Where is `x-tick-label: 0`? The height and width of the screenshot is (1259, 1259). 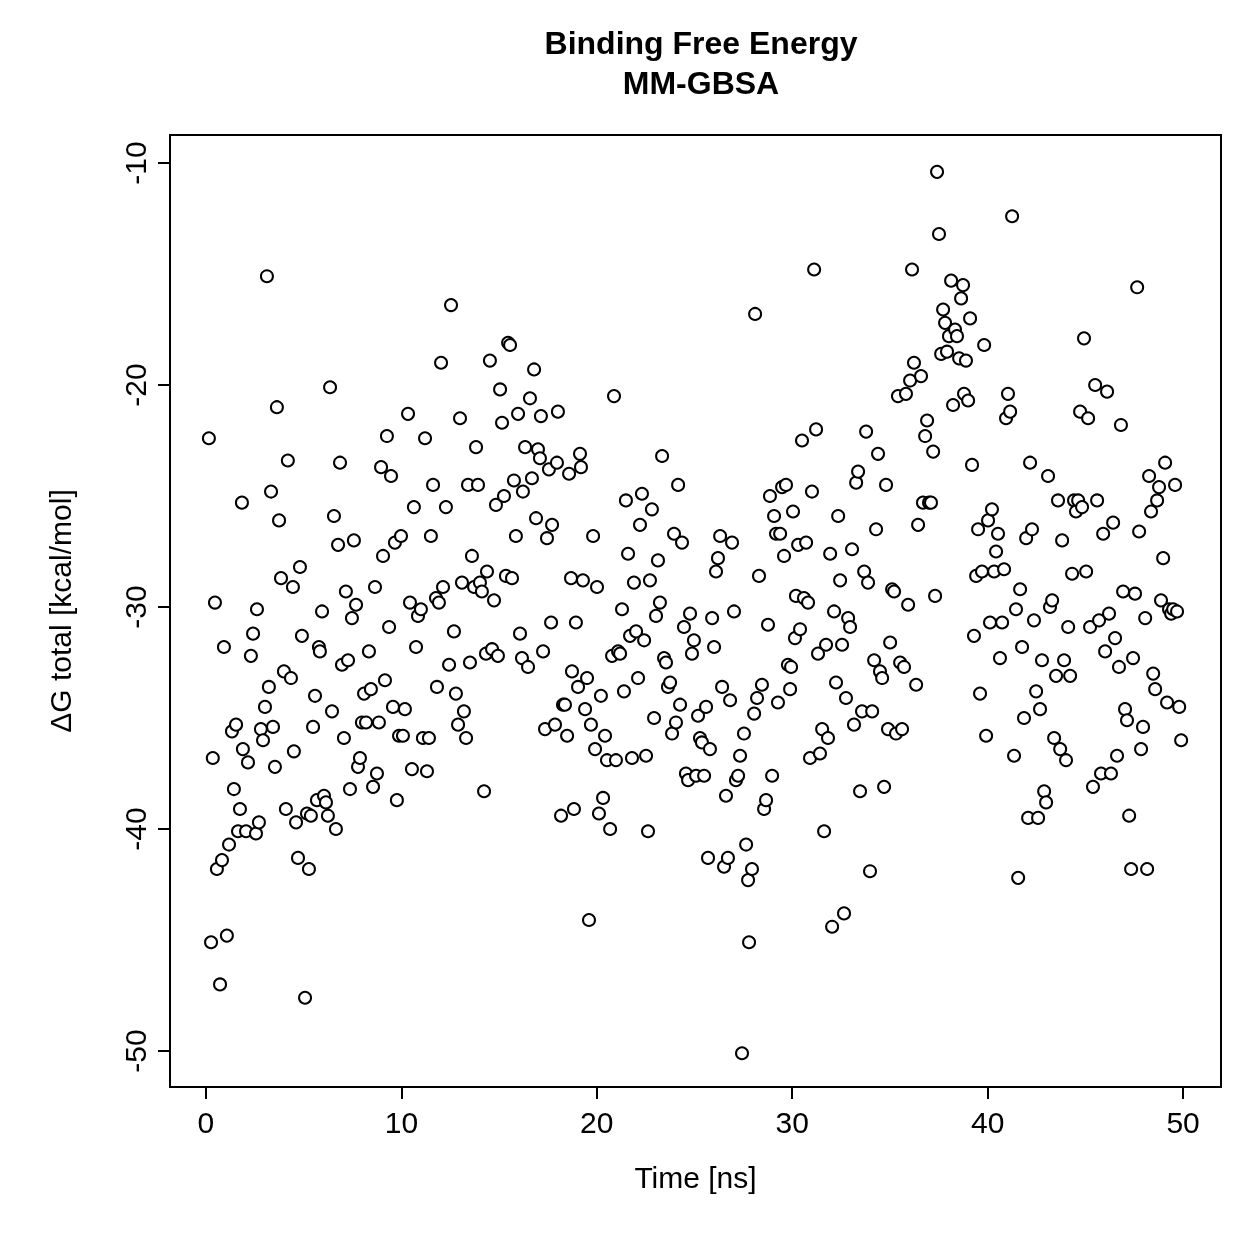
x-tick-label: 0 is located at coordinates (206, 1122).